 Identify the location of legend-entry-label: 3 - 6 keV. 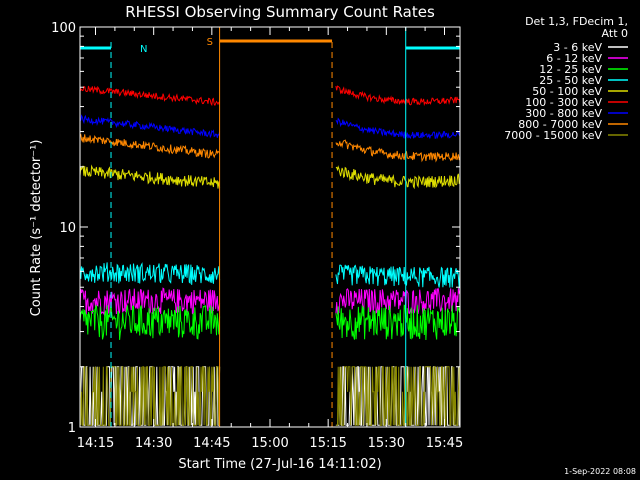
(577, 47).